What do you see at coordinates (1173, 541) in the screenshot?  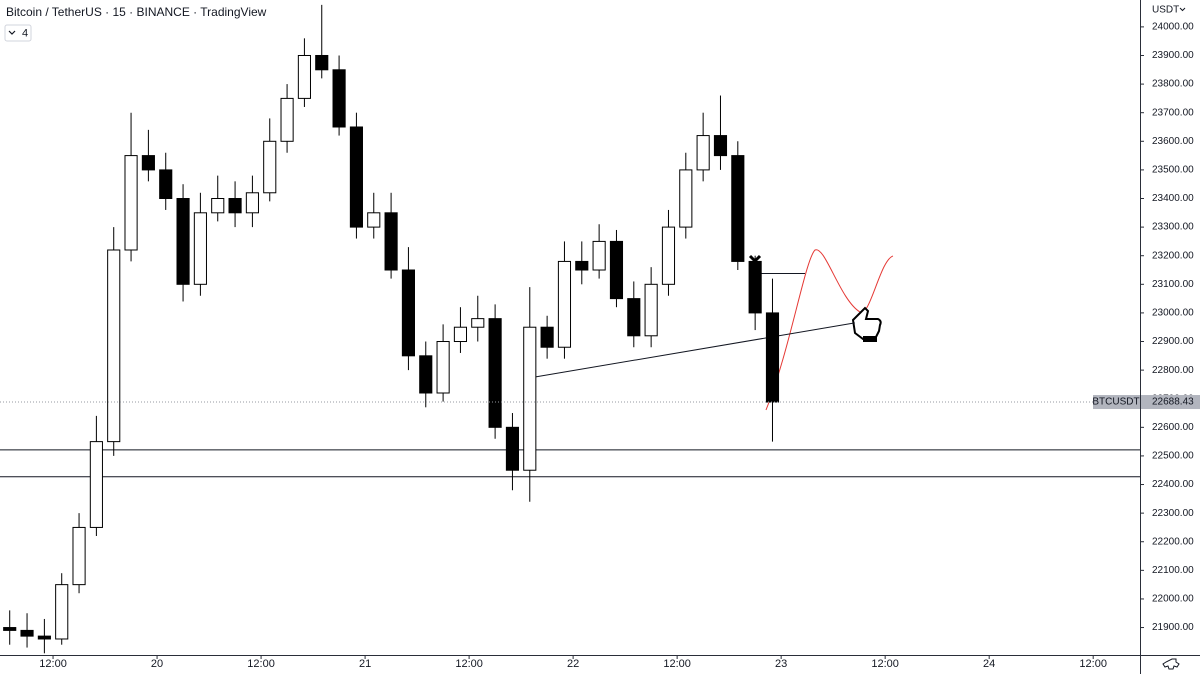 I see `y-tick-label: 22200.00` at bounding box center [1173, 541].